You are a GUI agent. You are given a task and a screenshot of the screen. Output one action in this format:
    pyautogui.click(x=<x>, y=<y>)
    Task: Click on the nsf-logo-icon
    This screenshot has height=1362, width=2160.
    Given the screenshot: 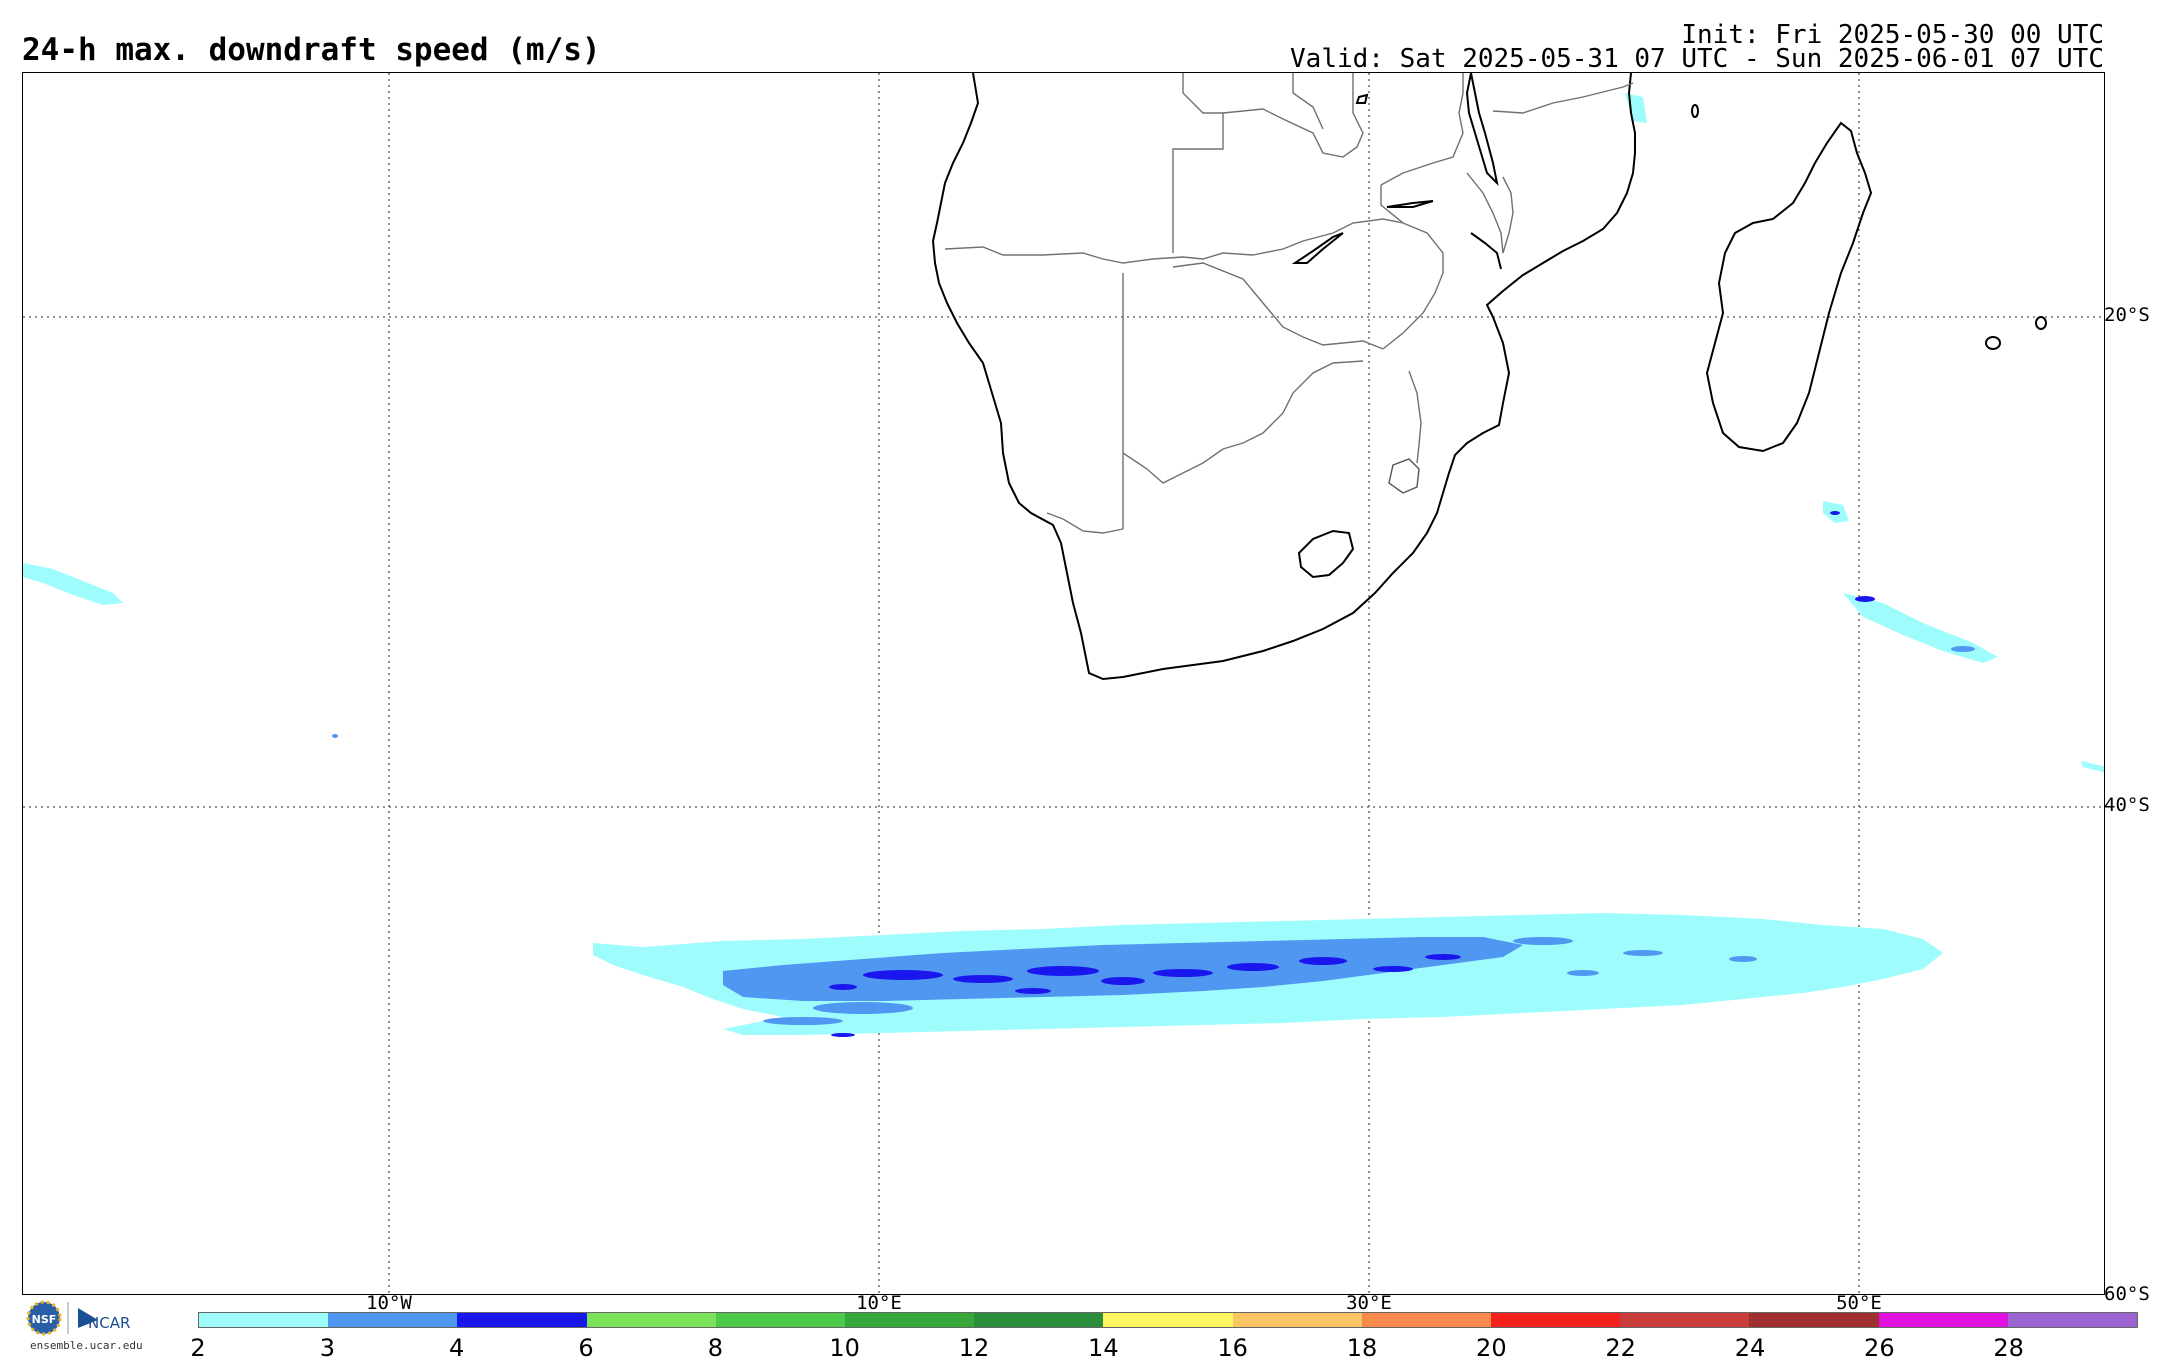 What is the action you would take?
    pyautogui.click(x=44, y=1318)
    